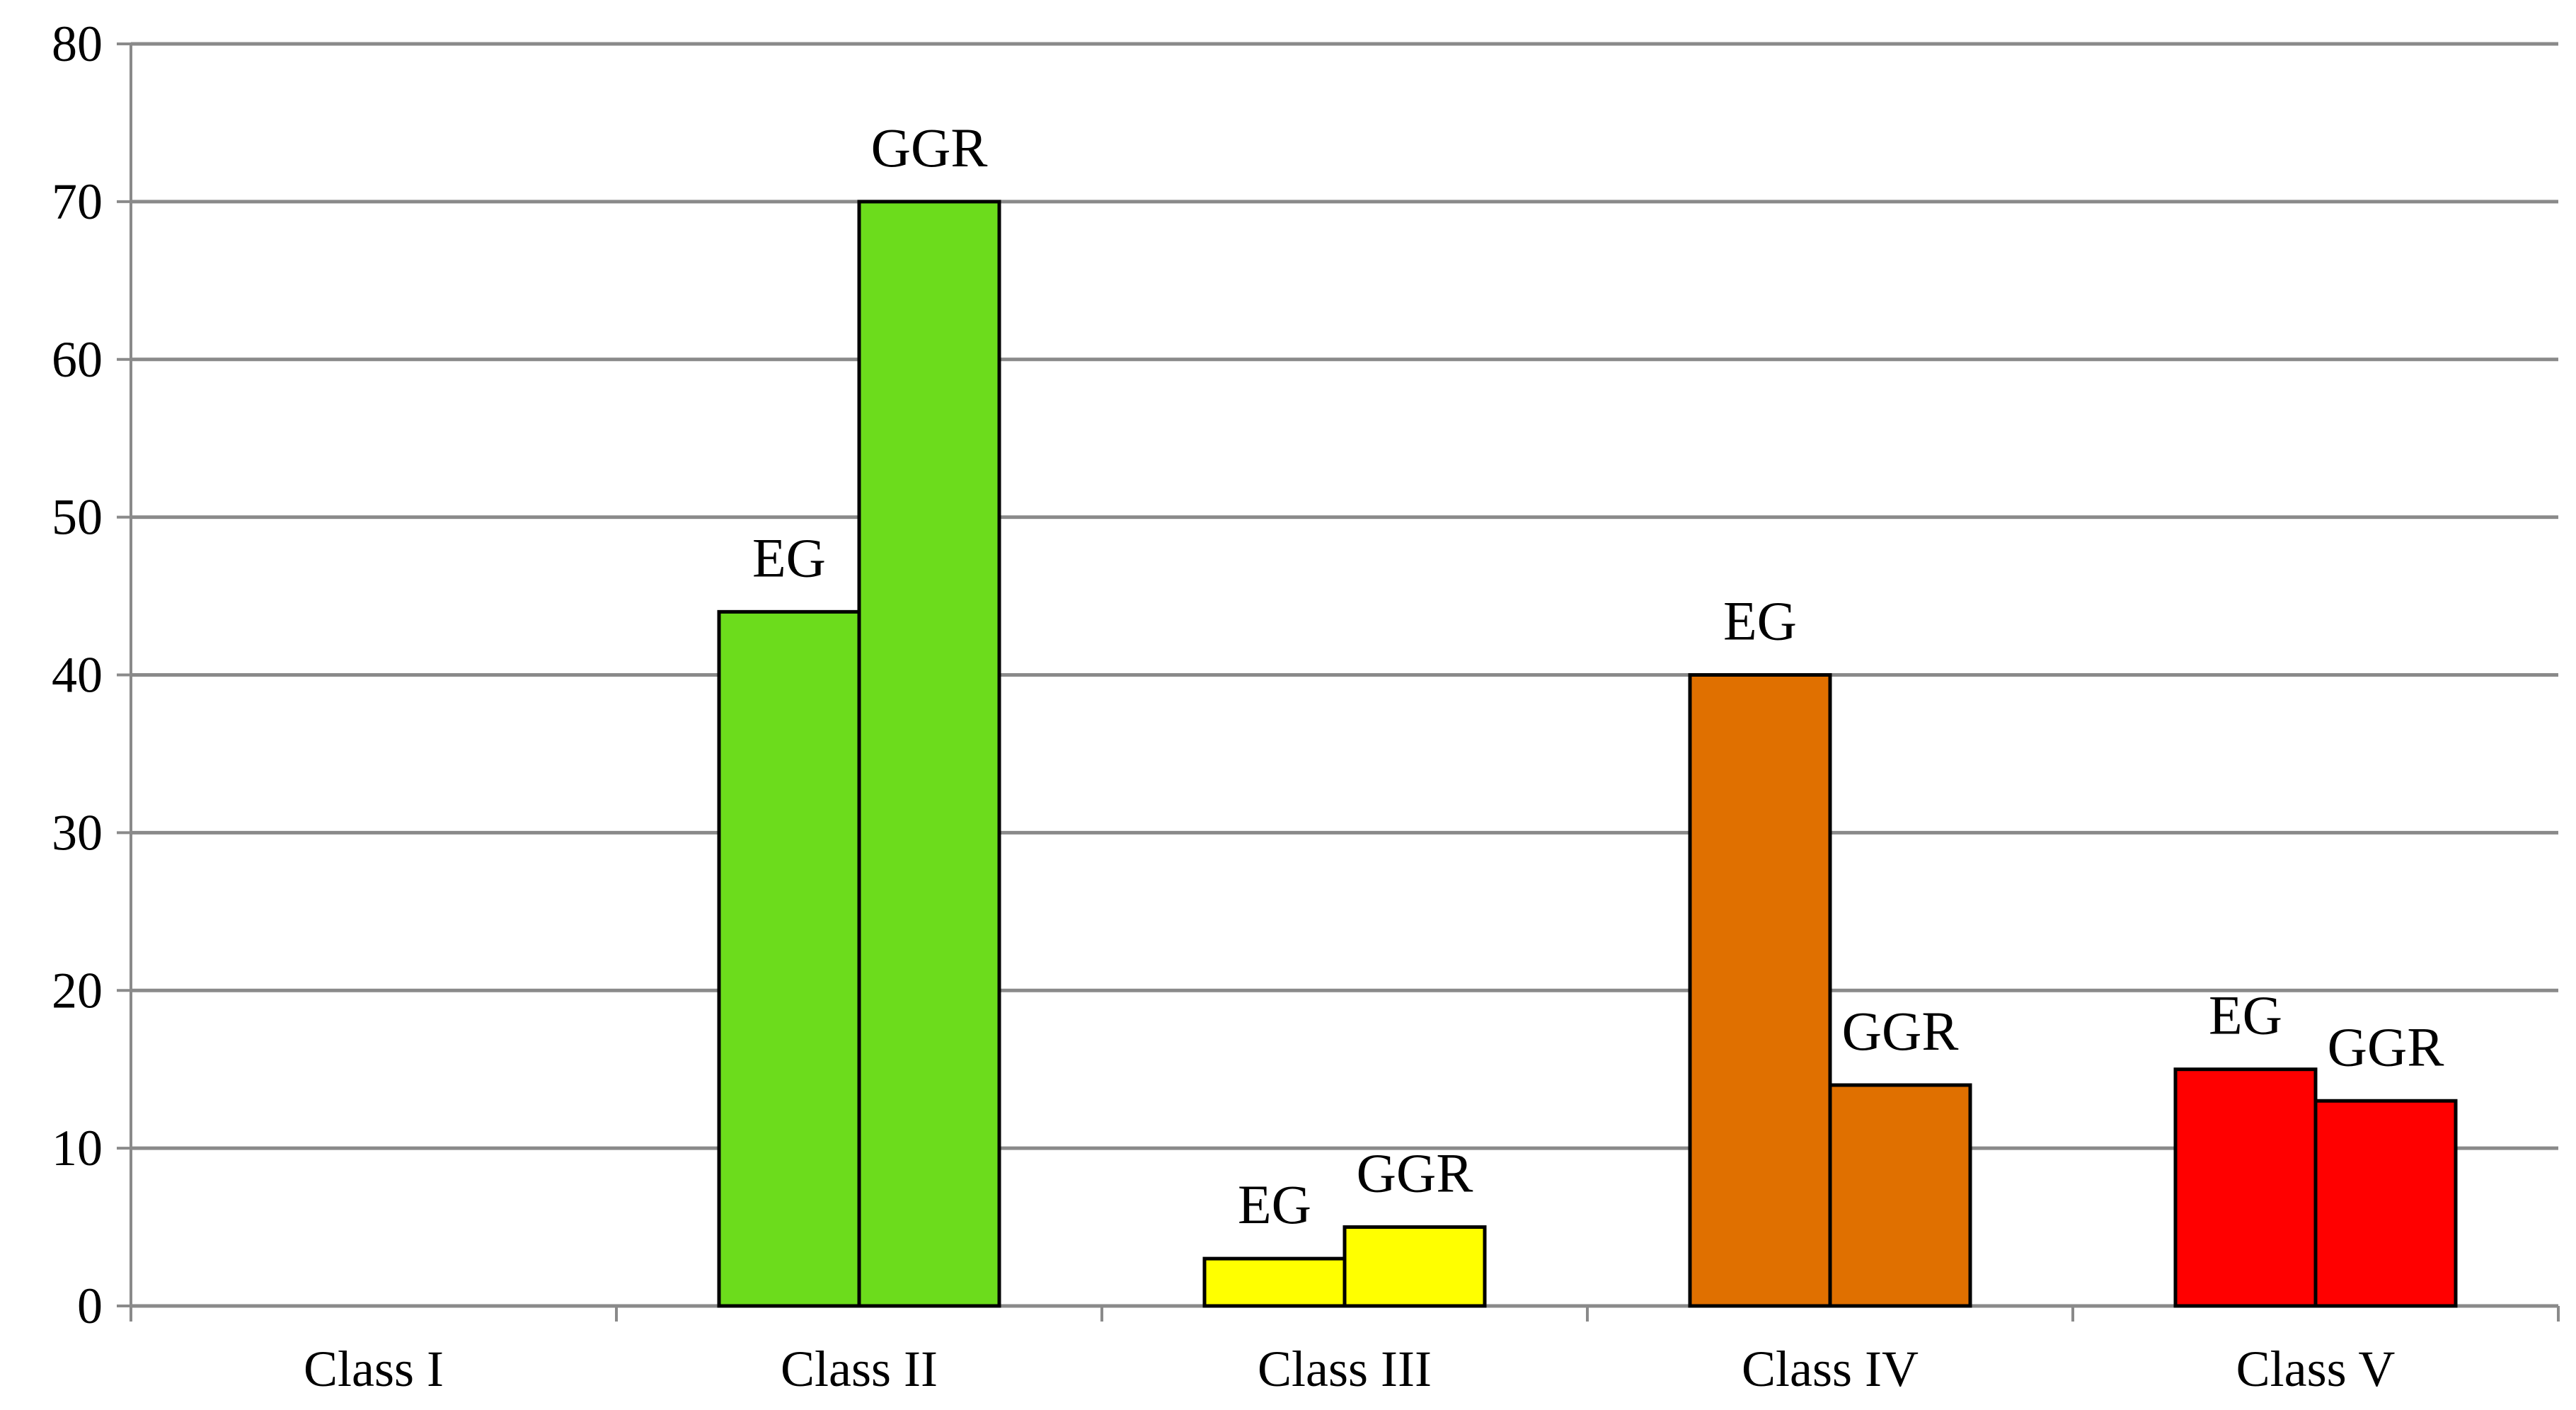 The height and width of the screenshot is (1410, 2576). Describe the element at coordinates (77, 517) in the screenshot. I see `y-tick-label: 50` at that location.